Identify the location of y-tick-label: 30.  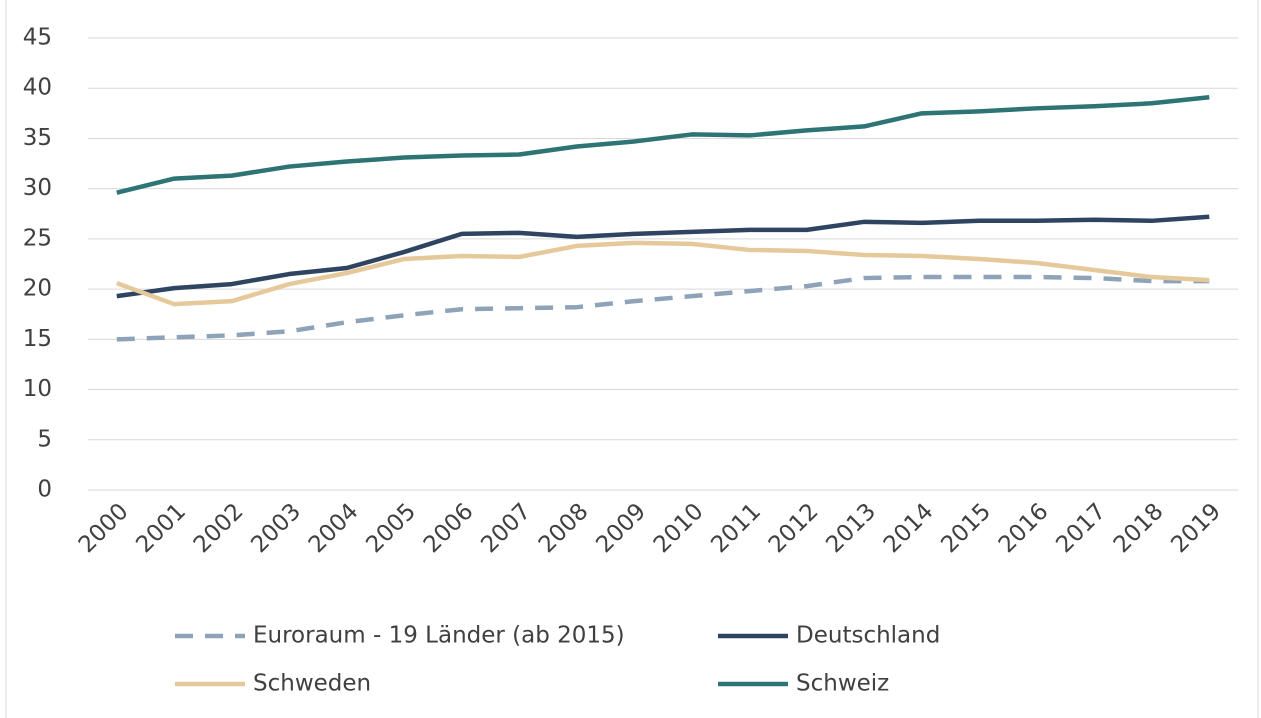
(37, 188).